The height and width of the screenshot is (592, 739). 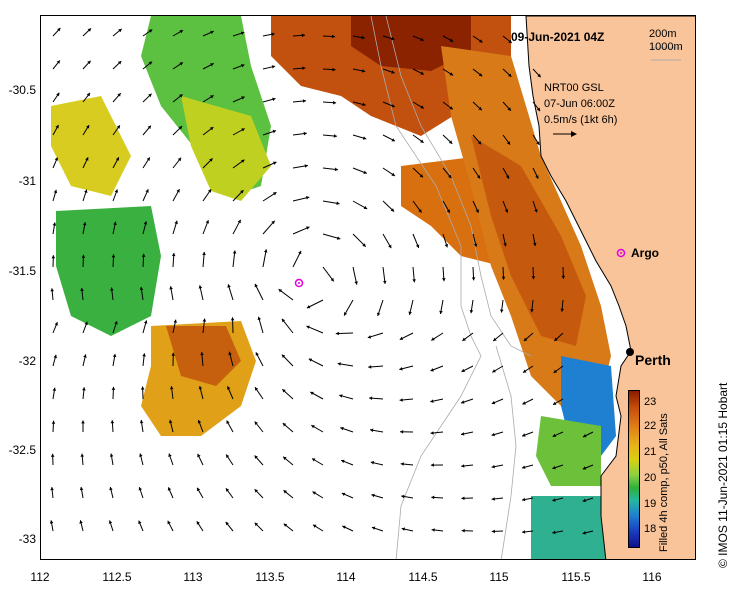 I want to click on colorbar-tick: 23, so click(x=650, y=402).